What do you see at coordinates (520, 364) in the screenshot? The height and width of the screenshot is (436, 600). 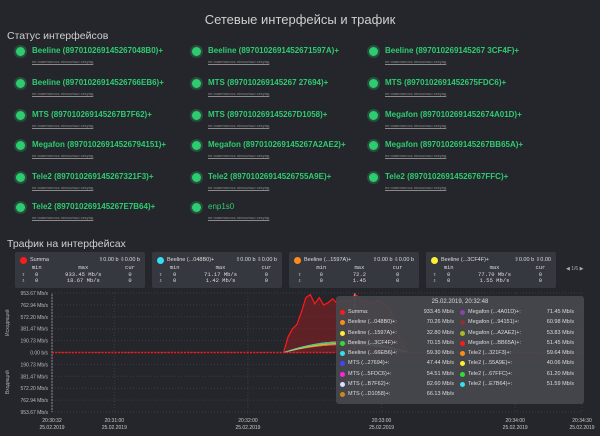 I see `tooltip-row: Tele2 (...55A9E)+: 40.06 Mb/s` at bounding box center [520, 364].